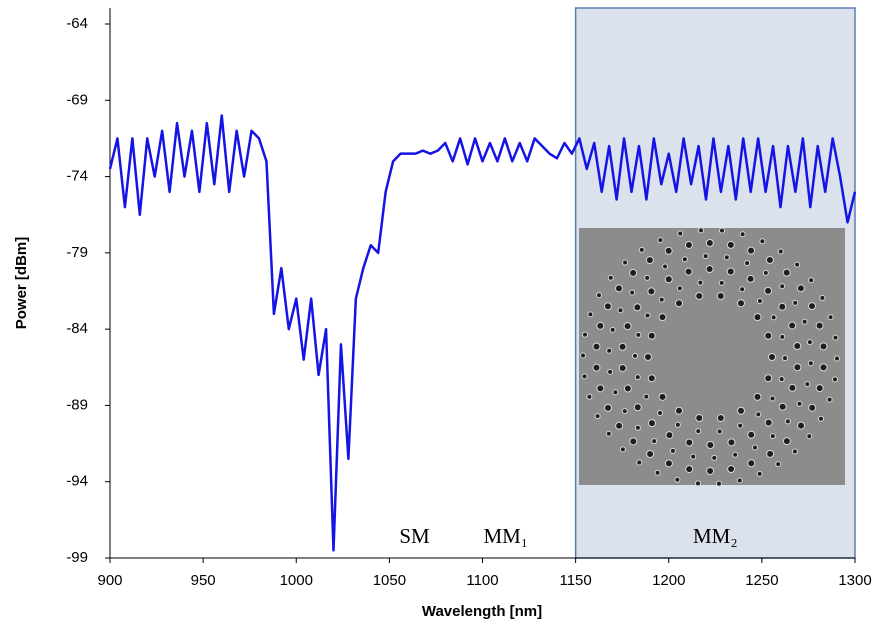  What do you see at coordinates (482, 611) in the screenshot?
I see `x-axis-title: Wavelength [nm]` at bounding box center [482, 611].